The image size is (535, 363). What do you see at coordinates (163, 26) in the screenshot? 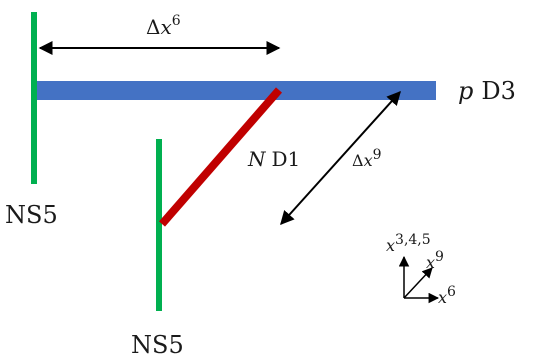
I see `label-delta-x6: Δx6` at bounding box center [163, 26].